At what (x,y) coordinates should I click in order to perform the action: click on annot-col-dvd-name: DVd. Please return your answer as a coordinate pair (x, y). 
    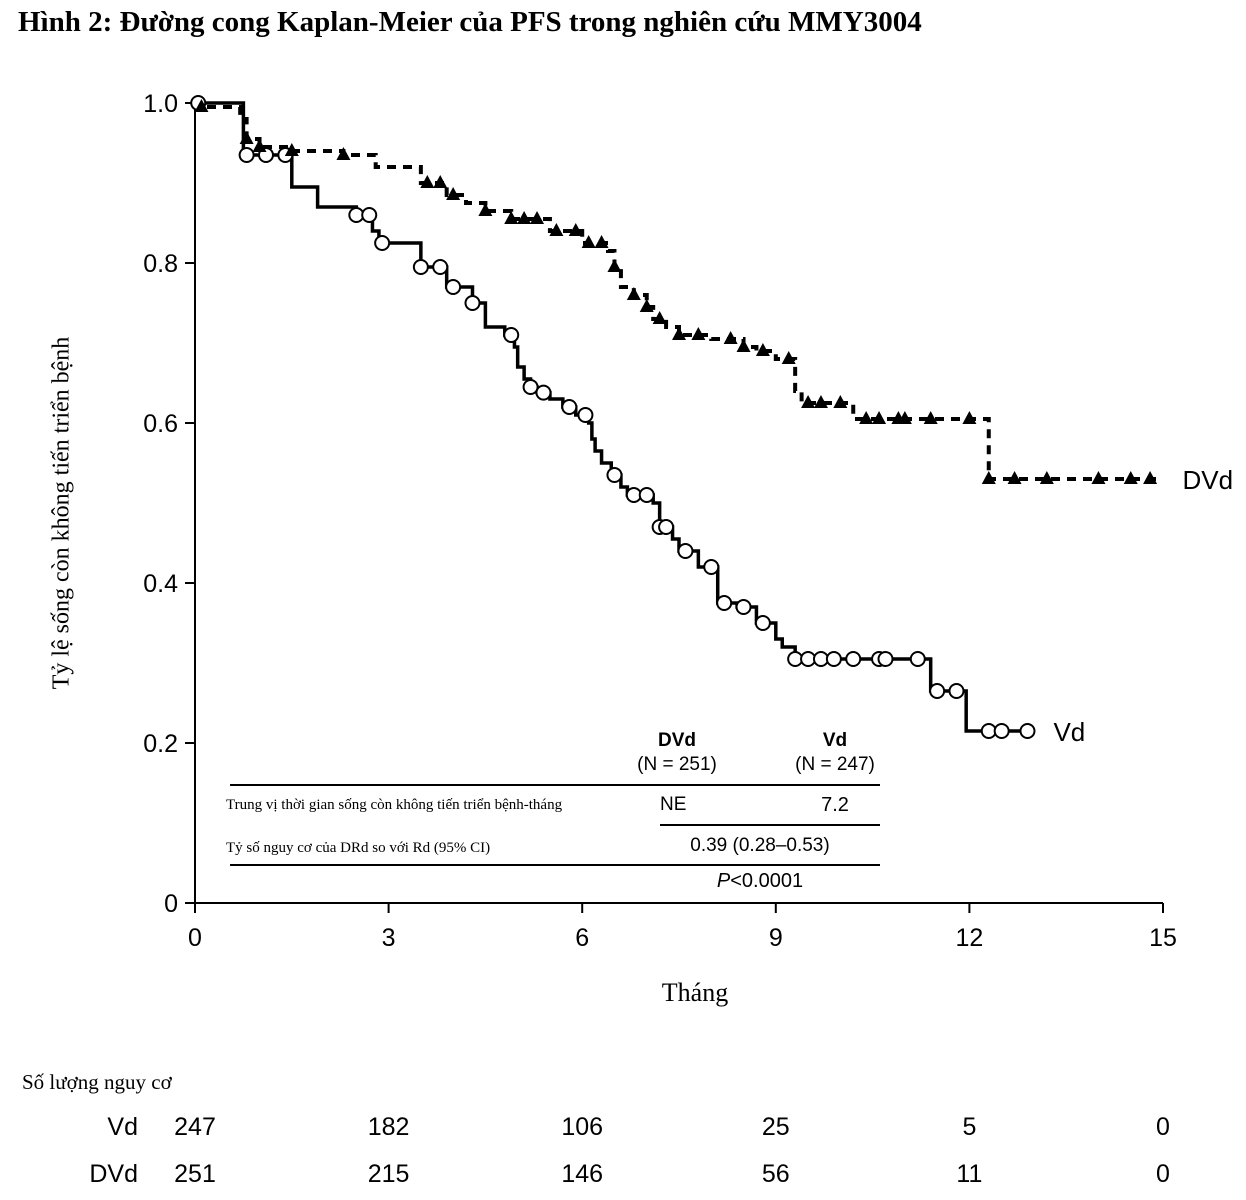
    Looking at the image, I should click on (677, 740).